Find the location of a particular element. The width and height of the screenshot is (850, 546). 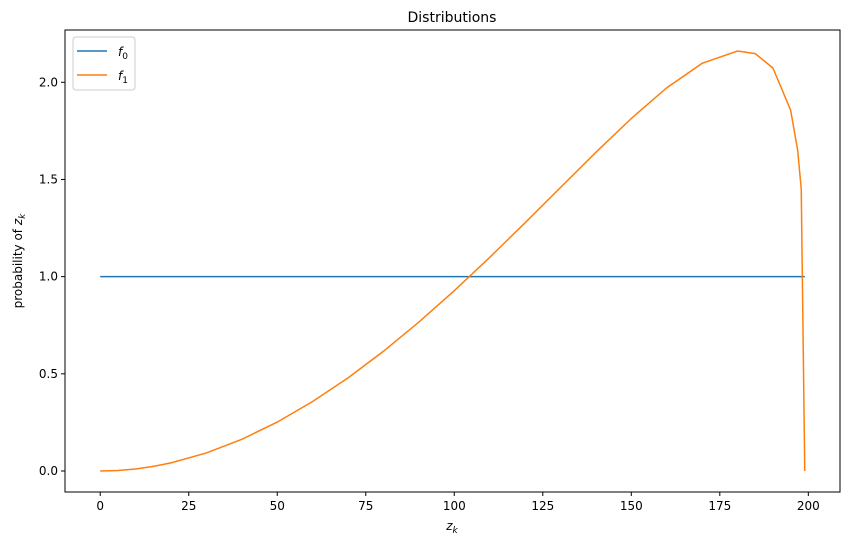

x-tick-label: 25 is located at coordinates (188, 506).